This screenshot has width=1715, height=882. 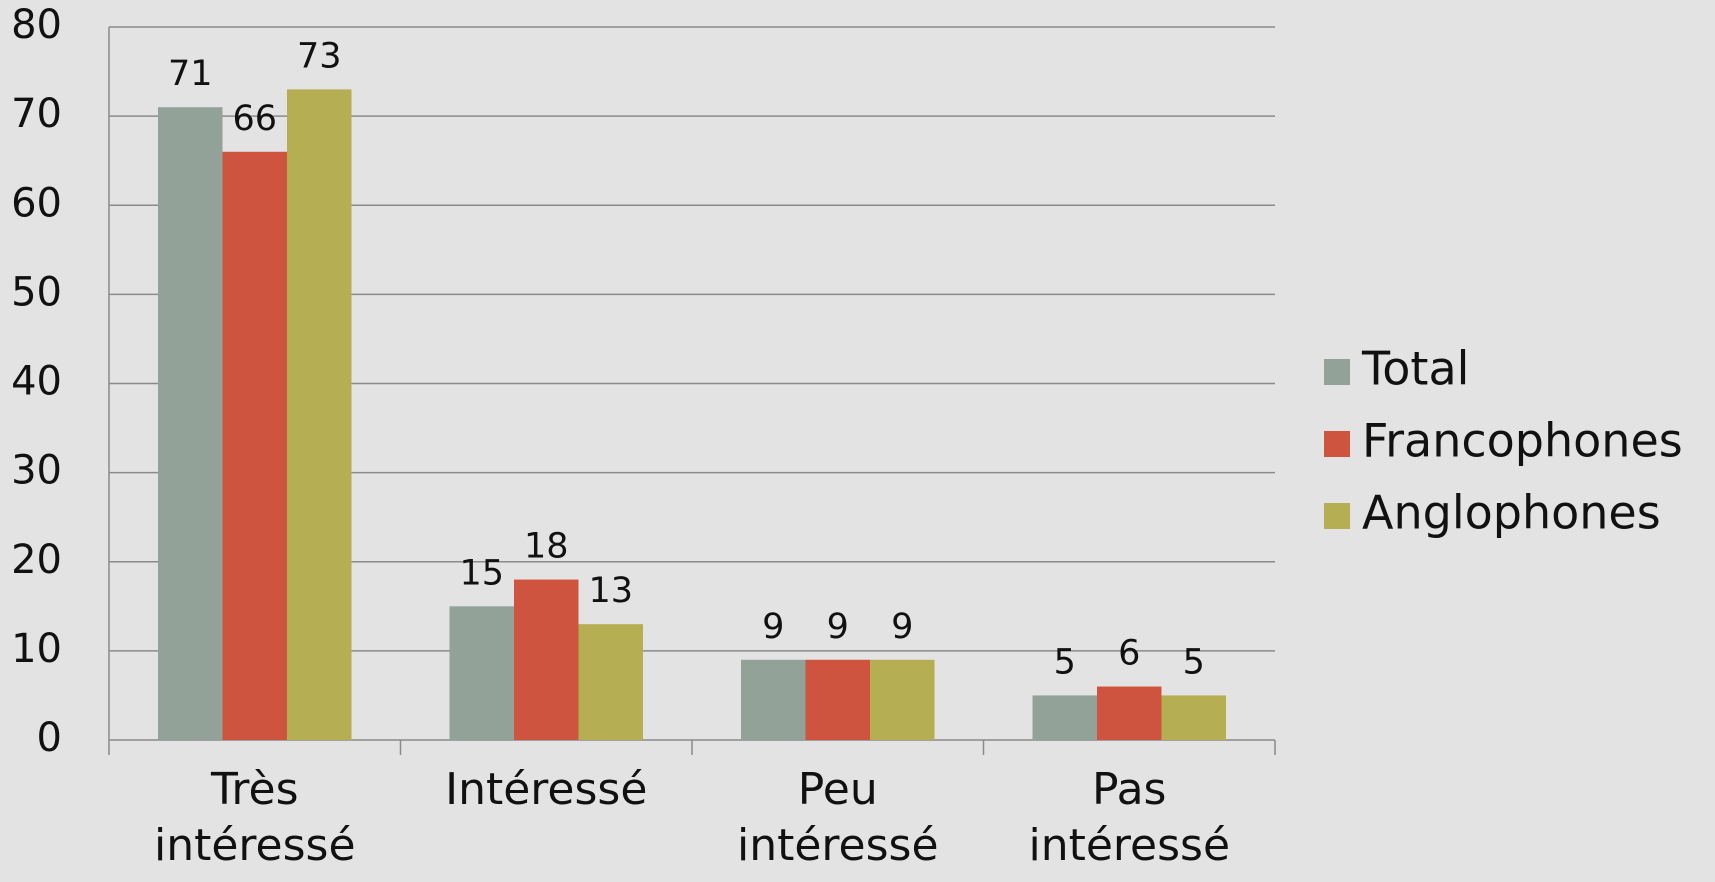 What do you see at coordinates (36, 25) in the screenshot?
I see `y-tick-label: 80` at bounding box center [36, 25].